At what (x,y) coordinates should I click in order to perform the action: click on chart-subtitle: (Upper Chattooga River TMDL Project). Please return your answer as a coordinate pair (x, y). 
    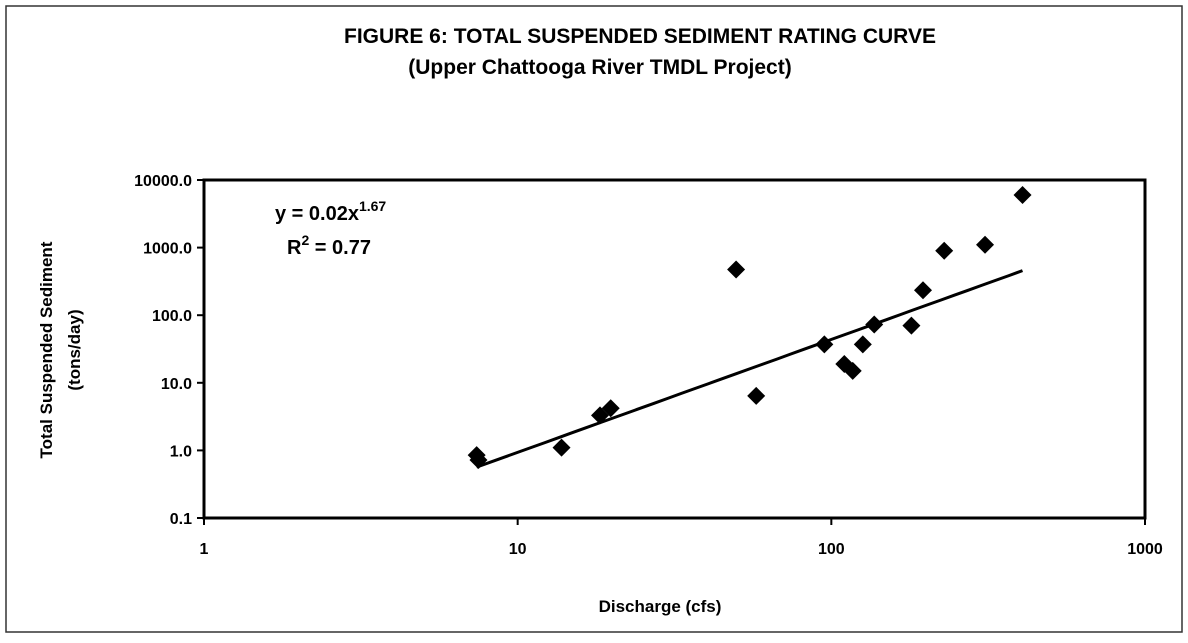
    Looking at the image, I should click on (599, 67).